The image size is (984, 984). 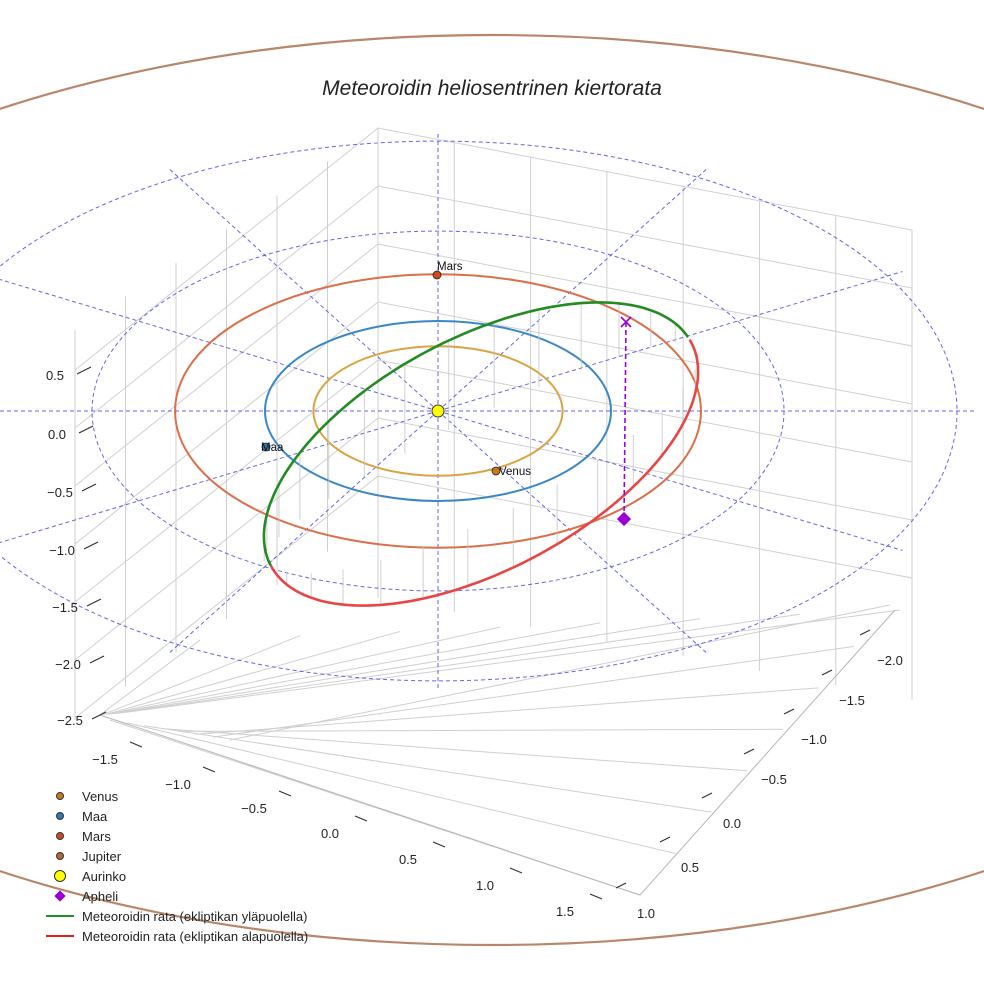 I want to click on y-tick-label: 0.0, so click(x=732, y=823).